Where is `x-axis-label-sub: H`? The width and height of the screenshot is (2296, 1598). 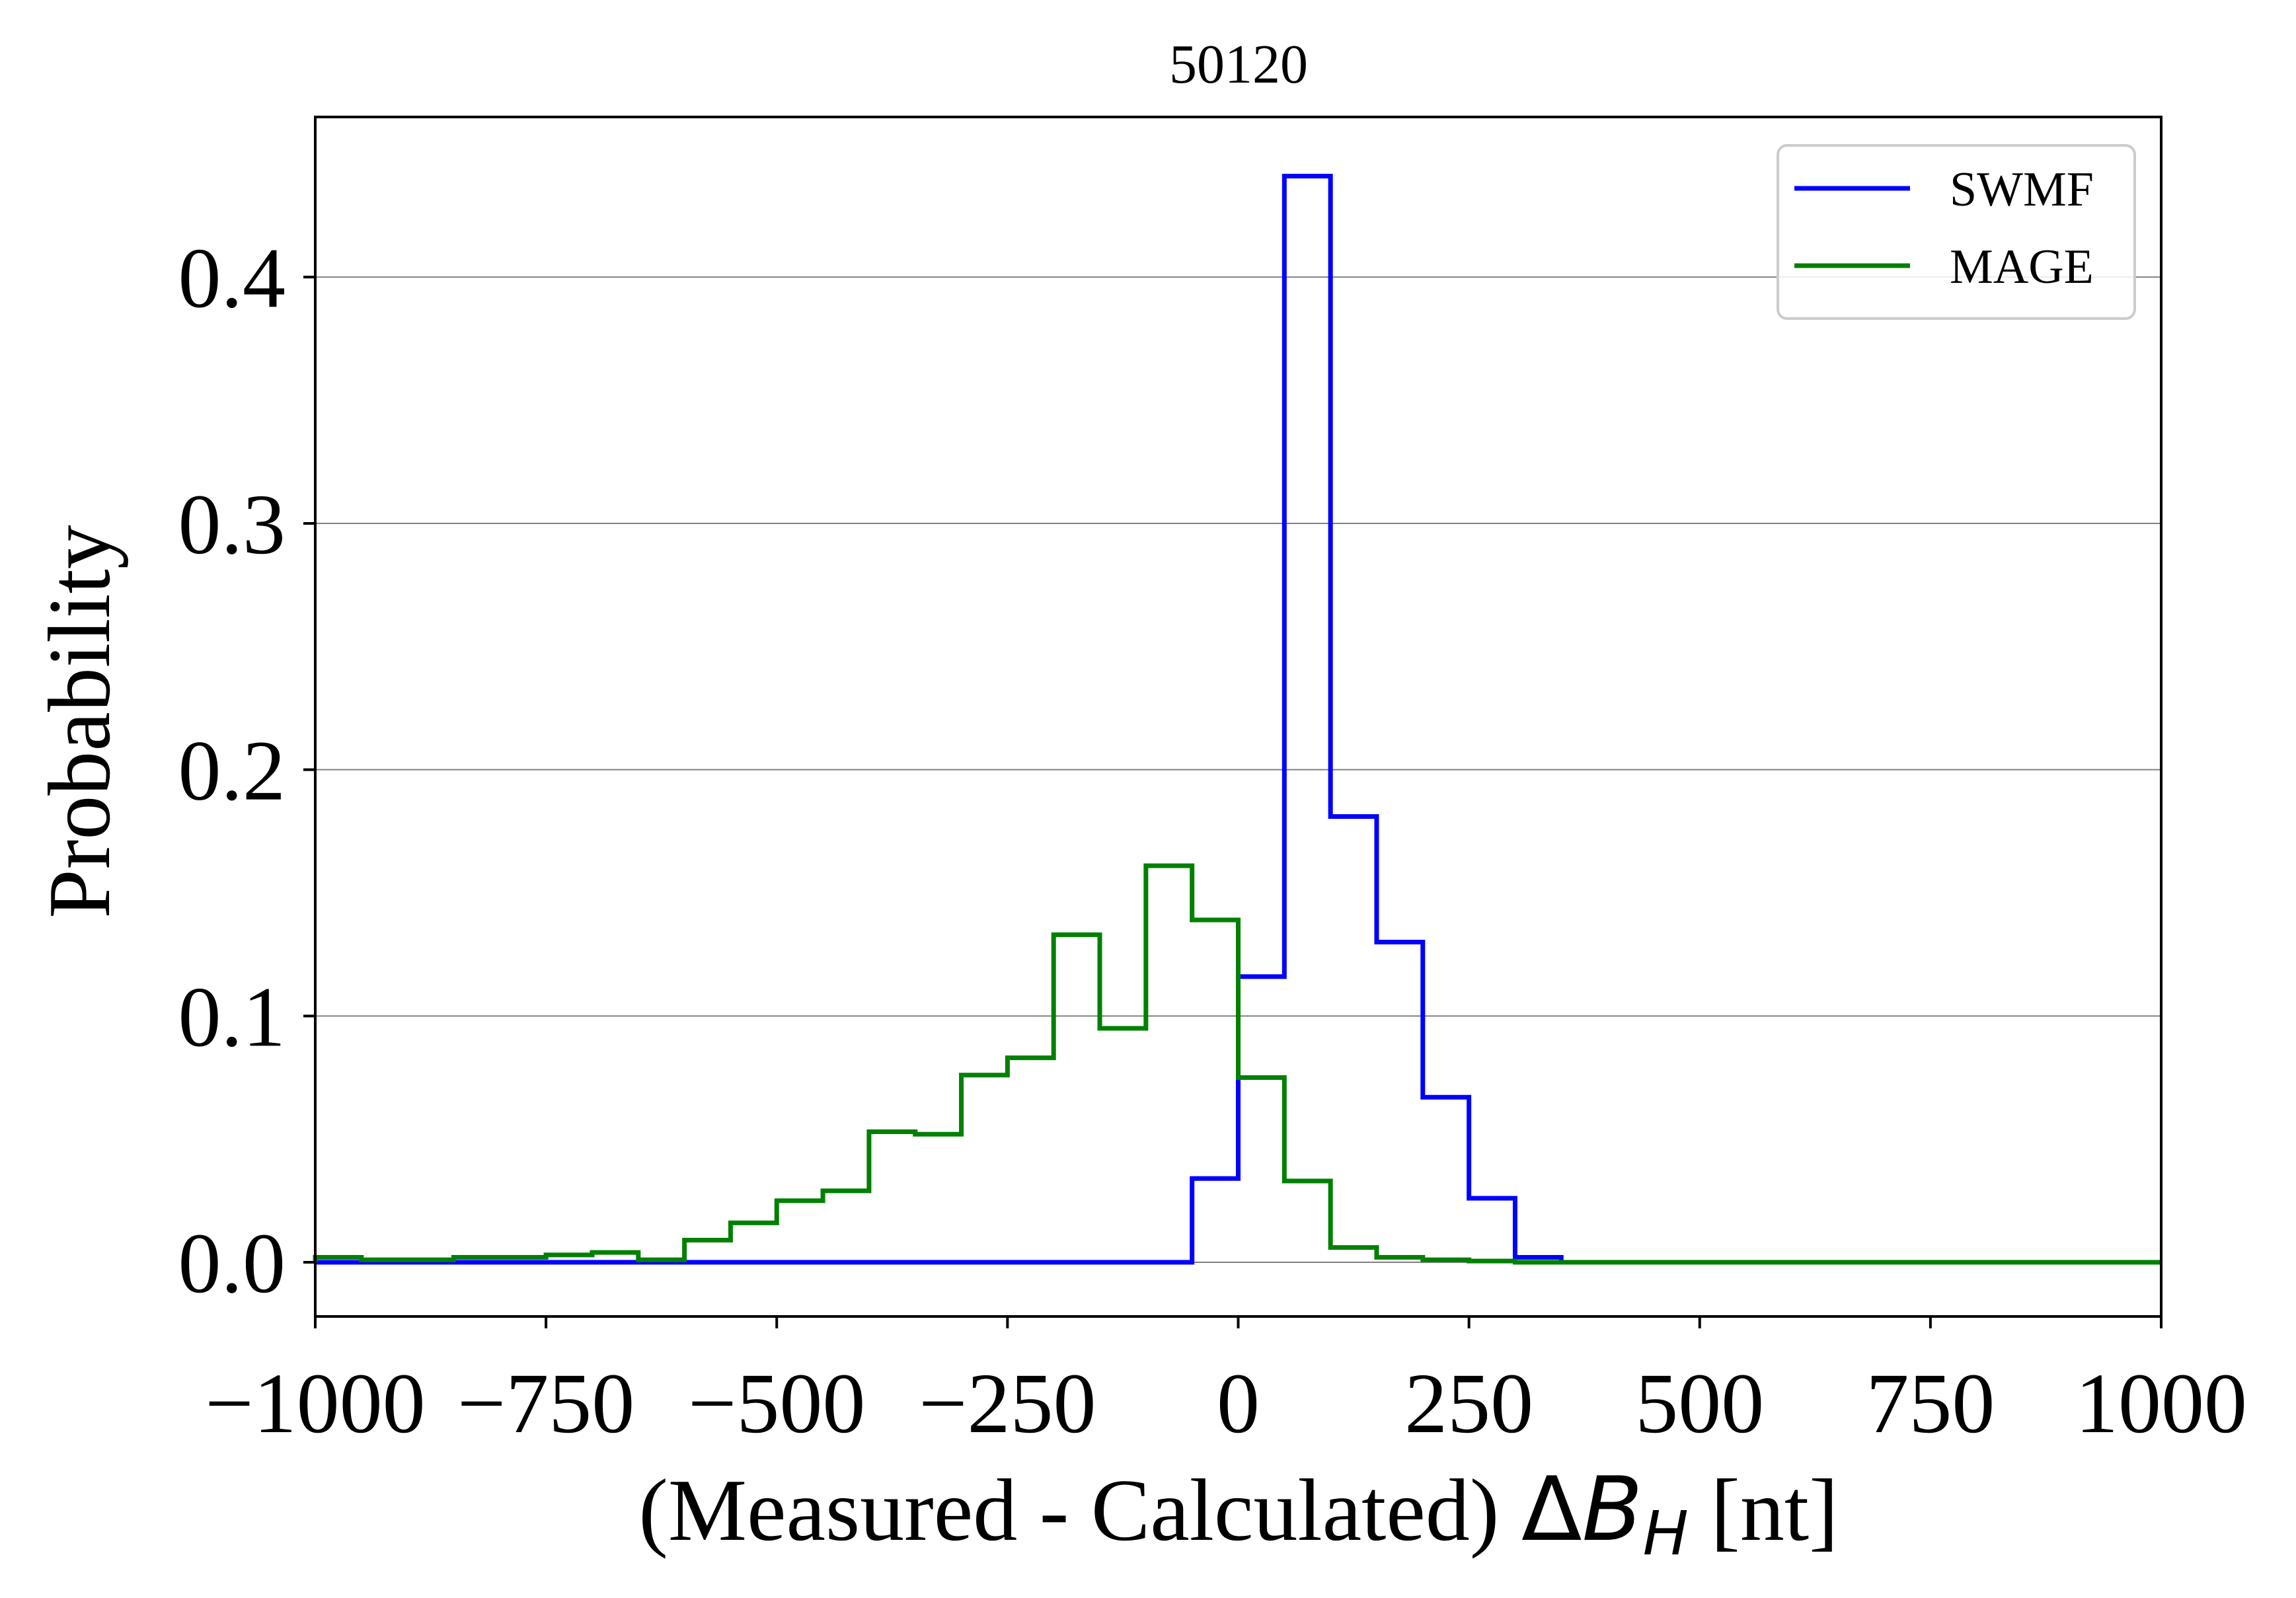
x-axis-label-sub: H is located at coordinates (1666, 1533).